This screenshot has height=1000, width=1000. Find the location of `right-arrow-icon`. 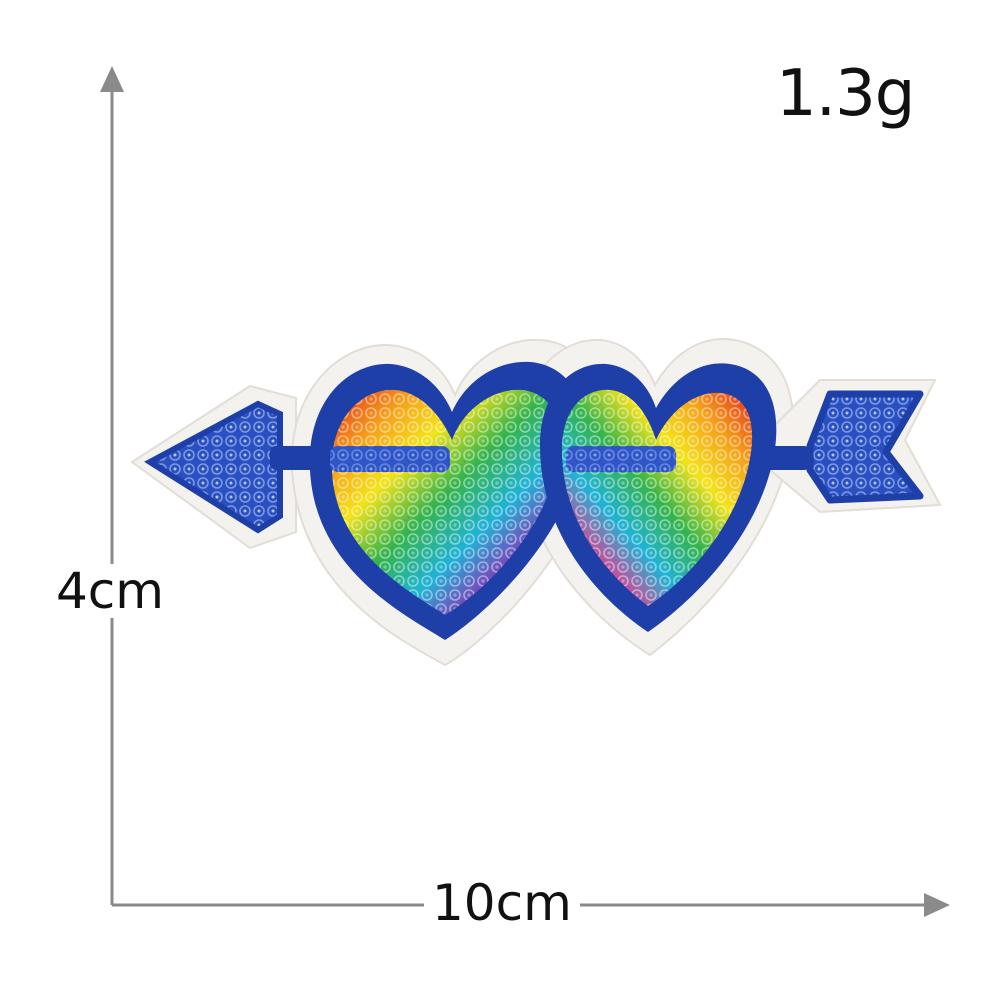

right-arrow-icon is located at coordinates (937, 905).